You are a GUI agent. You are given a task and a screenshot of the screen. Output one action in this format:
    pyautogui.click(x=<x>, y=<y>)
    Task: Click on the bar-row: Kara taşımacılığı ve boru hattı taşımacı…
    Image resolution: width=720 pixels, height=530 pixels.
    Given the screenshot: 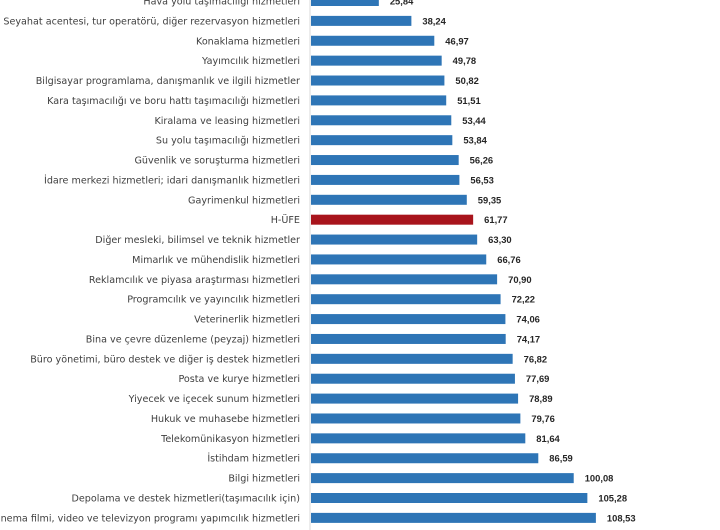 What is the action you would take?
    pyautogui.click(x=264, y=101)
    